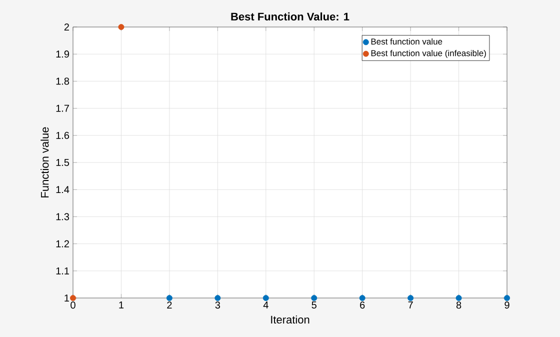 The width and height of the screenshot is (560, 337). What do you see at coordinates (290, 16) in the screenshot?
I see `chart-title: Best Function Value: 1` at bounding box center [290, 16].